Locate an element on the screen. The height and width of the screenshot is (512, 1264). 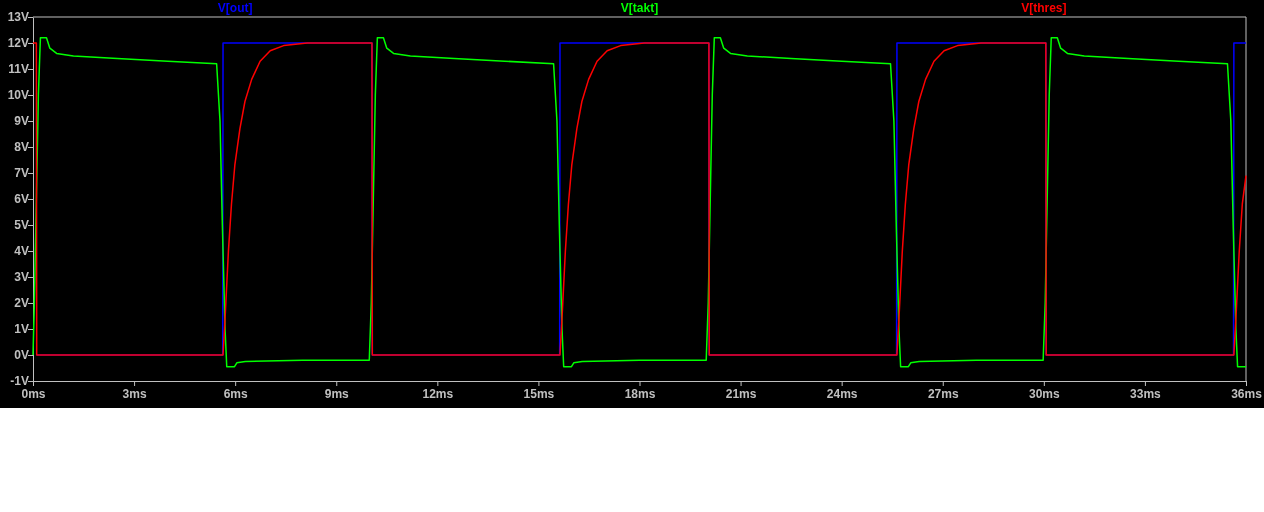
y-tick-label: 3V is located at coordinates (21, 277).